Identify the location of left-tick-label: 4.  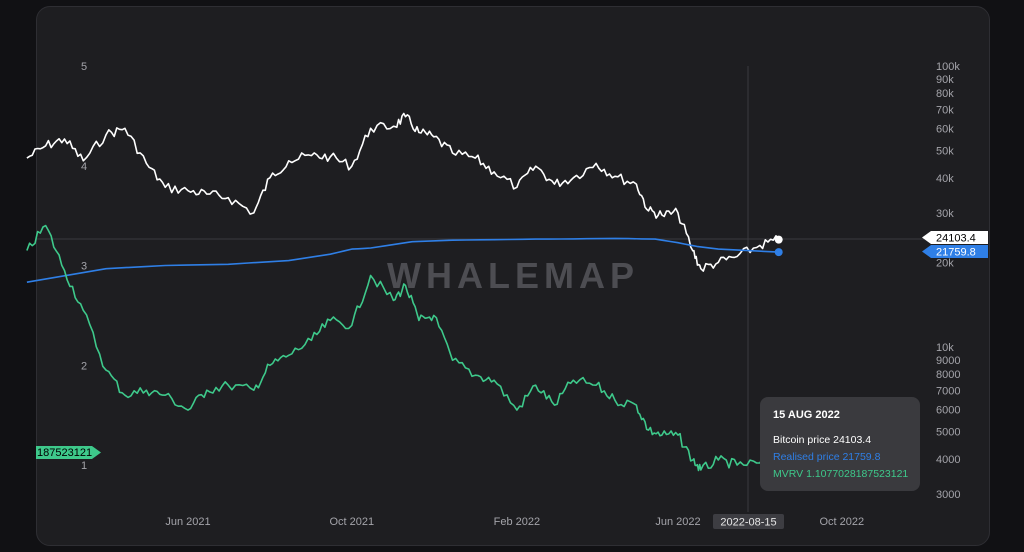
(84, 167).